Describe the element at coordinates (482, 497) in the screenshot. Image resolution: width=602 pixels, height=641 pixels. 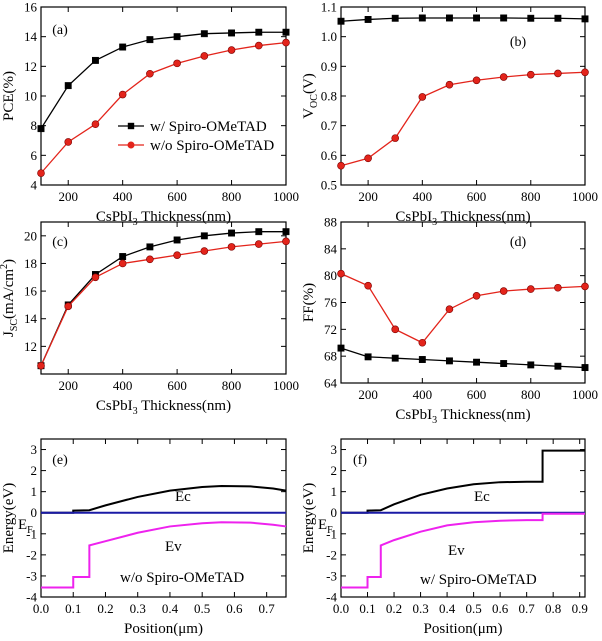
I see `conduction-band-label: Ec` at that location.